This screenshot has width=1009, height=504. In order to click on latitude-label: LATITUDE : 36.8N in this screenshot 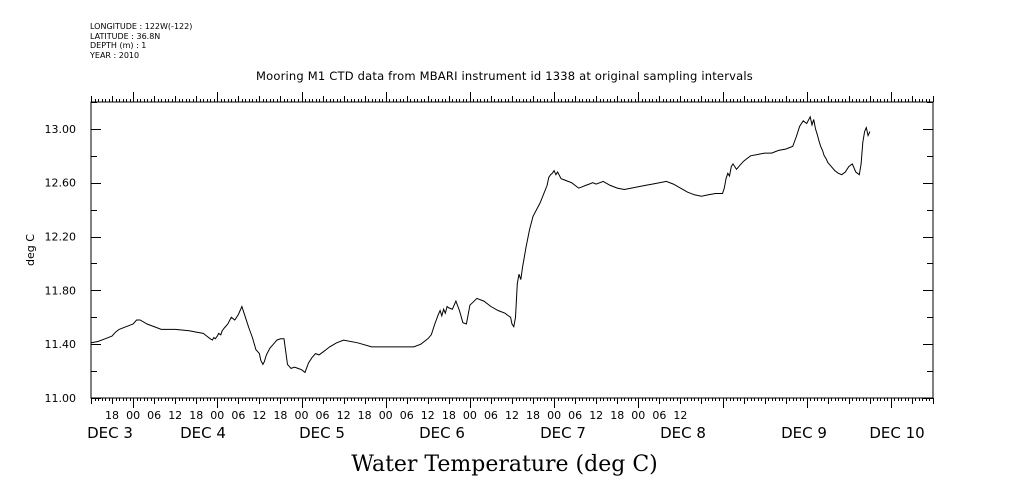, I will do `click(125, 36)`.